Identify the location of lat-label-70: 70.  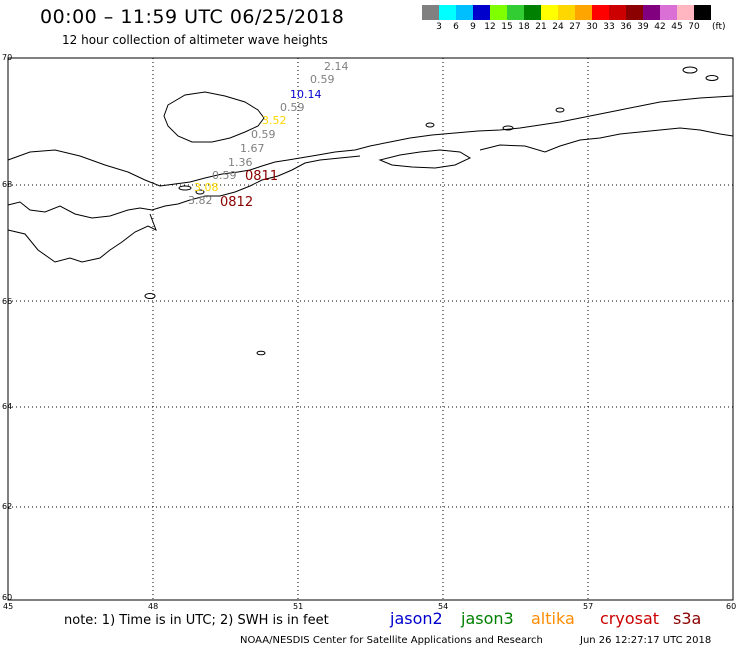
(7, 57).